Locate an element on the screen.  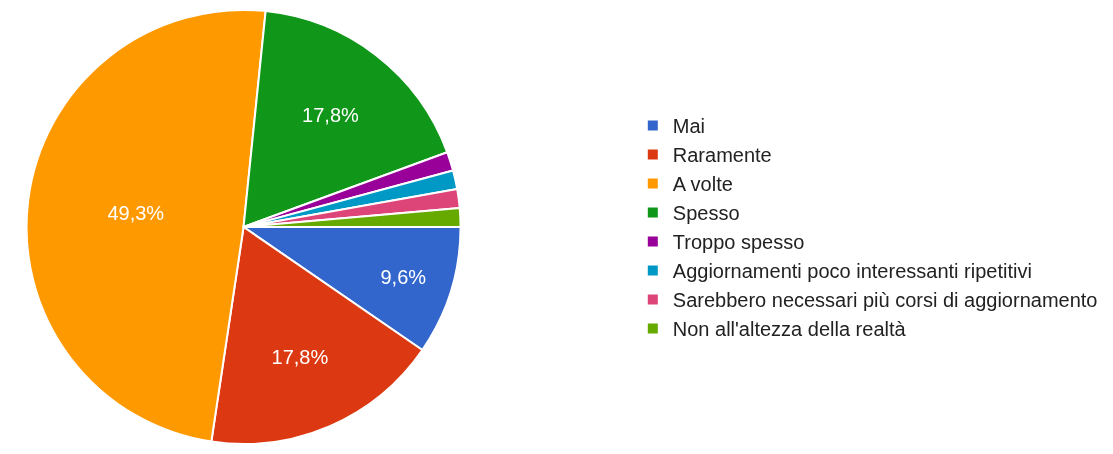
legend-label: Troppo spesso is located at coordinates (738, 242).